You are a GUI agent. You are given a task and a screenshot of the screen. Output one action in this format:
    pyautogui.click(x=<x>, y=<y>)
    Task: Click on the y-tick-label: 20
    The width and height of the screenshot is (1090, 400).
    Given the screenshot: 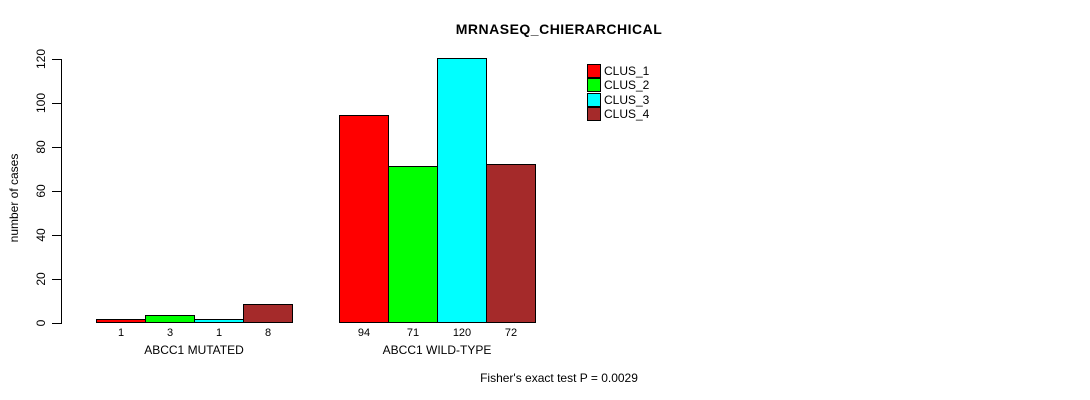 What is the action you would take?
    pyautogui.click(x=41, y=279)
    